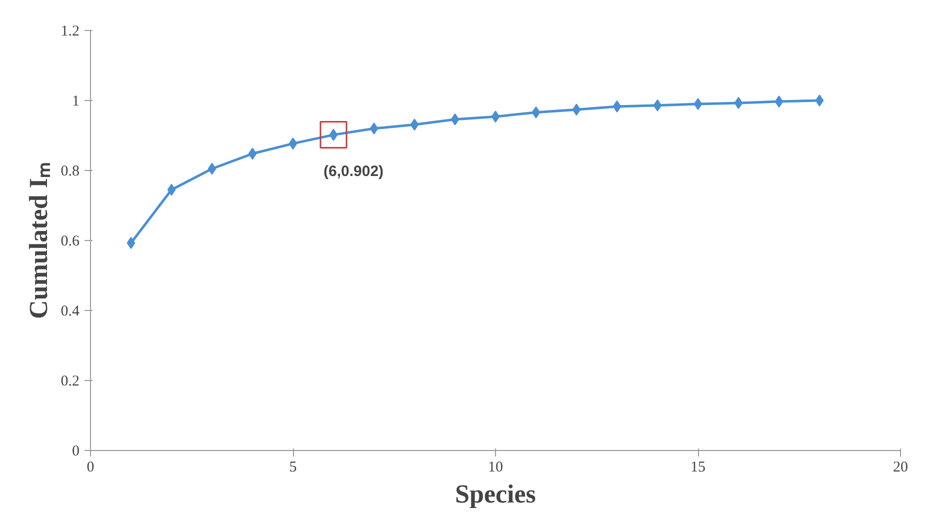  Describe the element at coordinates (76, 102) in the screenshot. I see `y-tick-label: 1` at that location.